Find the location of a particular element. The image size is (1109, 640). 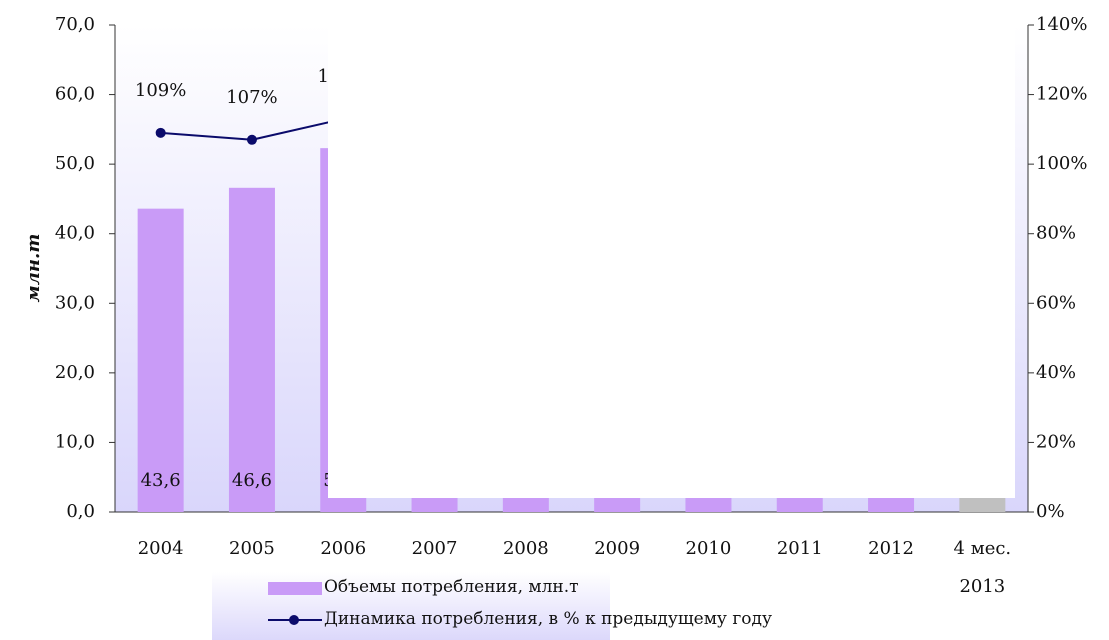

value-label: 107% is located at coordinates (251, 97).